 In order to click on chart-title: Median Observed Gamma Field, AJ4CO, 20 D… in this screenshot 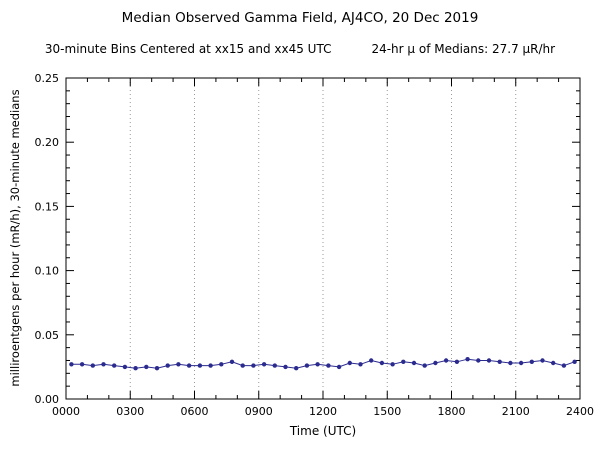, I will do `click(300, 18)`.